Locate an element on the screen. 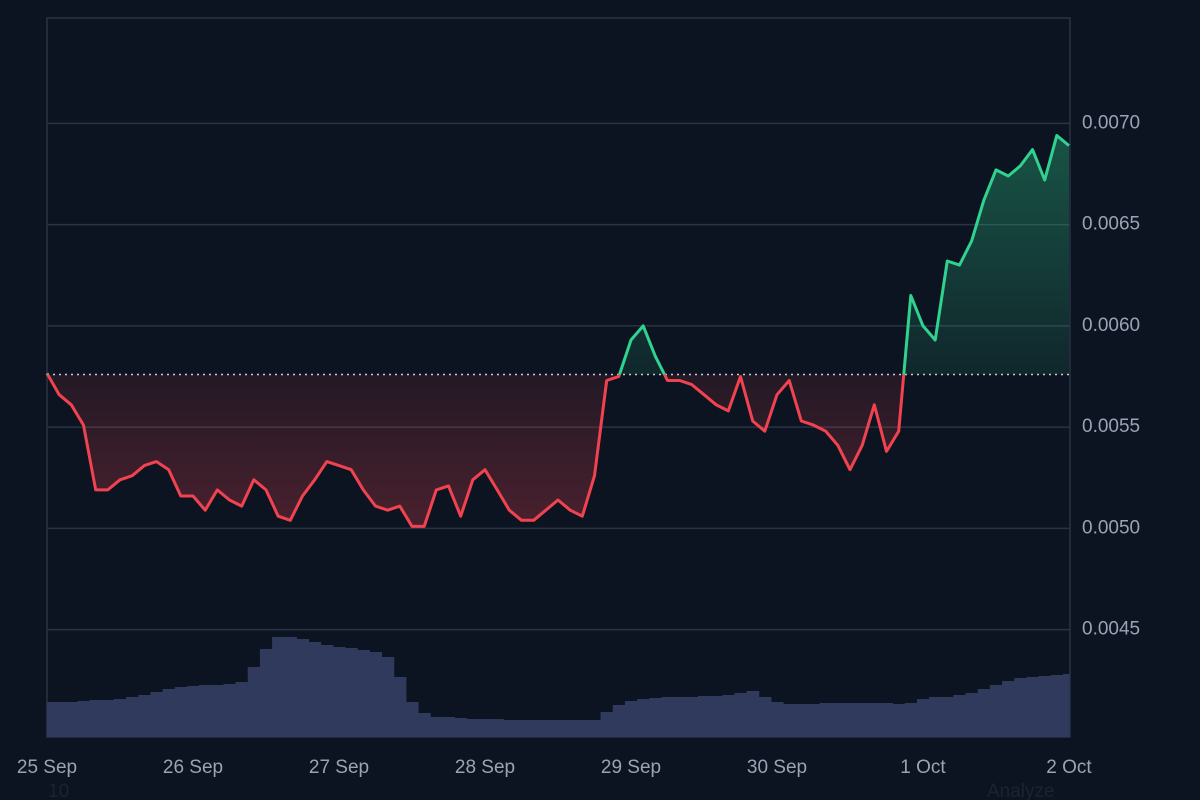  y-tick-label: 0.0060 is located at coordinates (1111, 325).